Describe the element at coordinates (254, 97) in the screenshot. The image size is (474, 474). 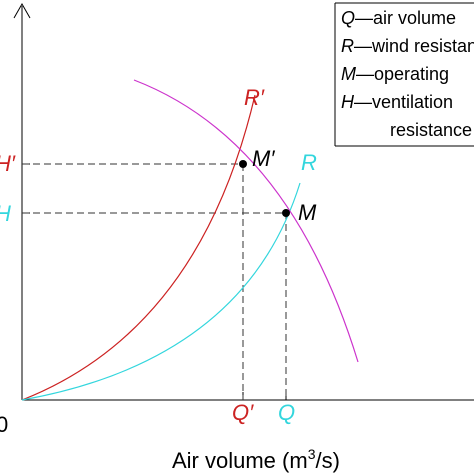
I see `curve-label-r-prime: R′` at that location.